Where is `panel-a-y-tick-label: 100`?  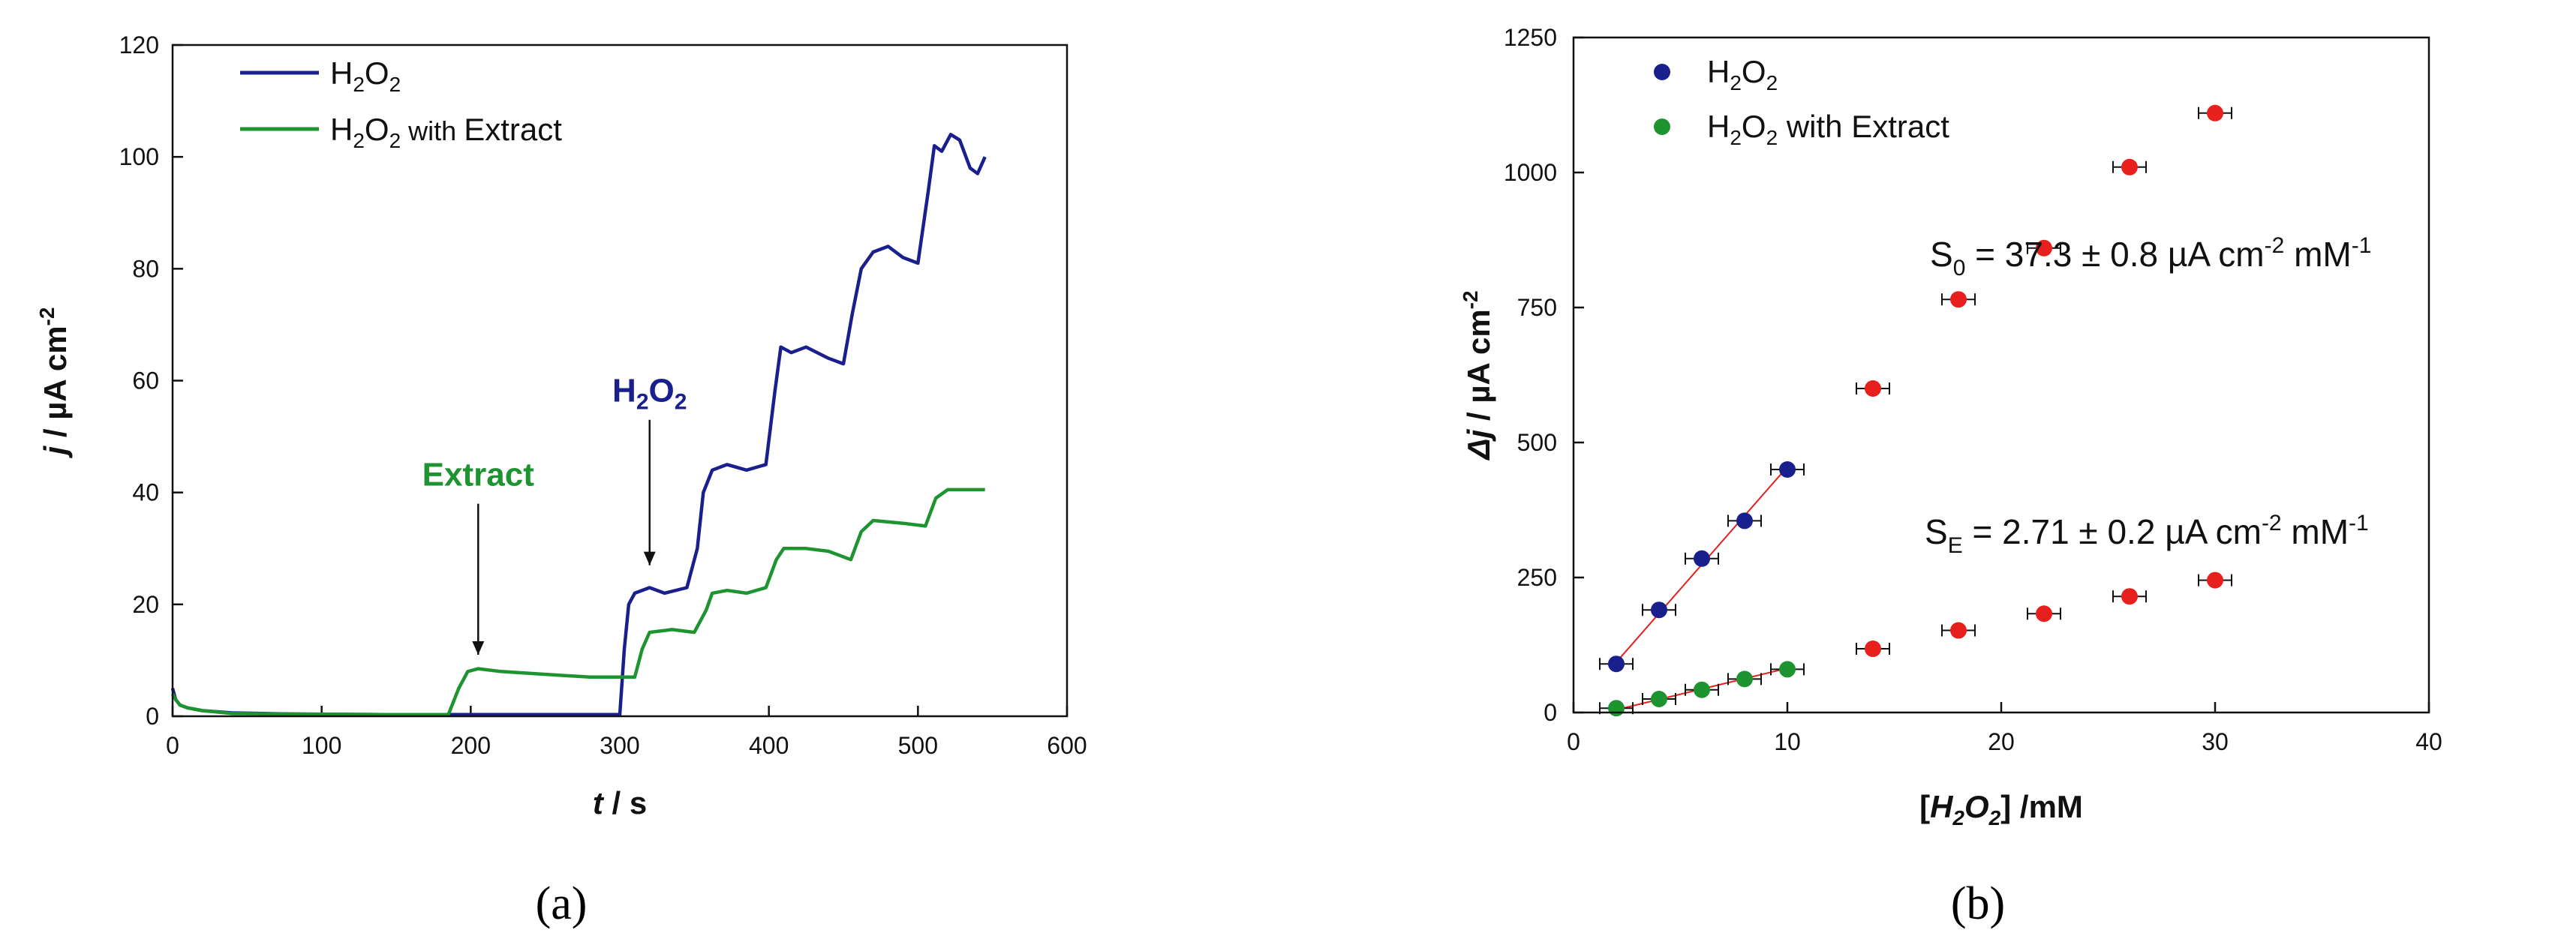 panel-a-y-tick-label: 100 is located at coordinates (139, 156).